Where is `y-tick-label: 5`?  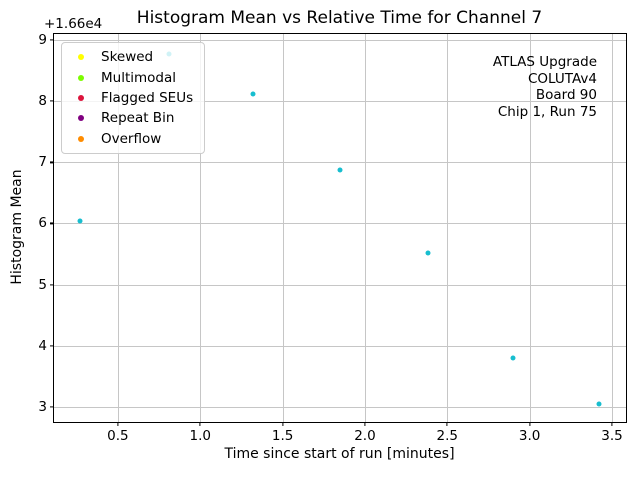 y-tick-label: 5 is located at coordinates (42, 284).